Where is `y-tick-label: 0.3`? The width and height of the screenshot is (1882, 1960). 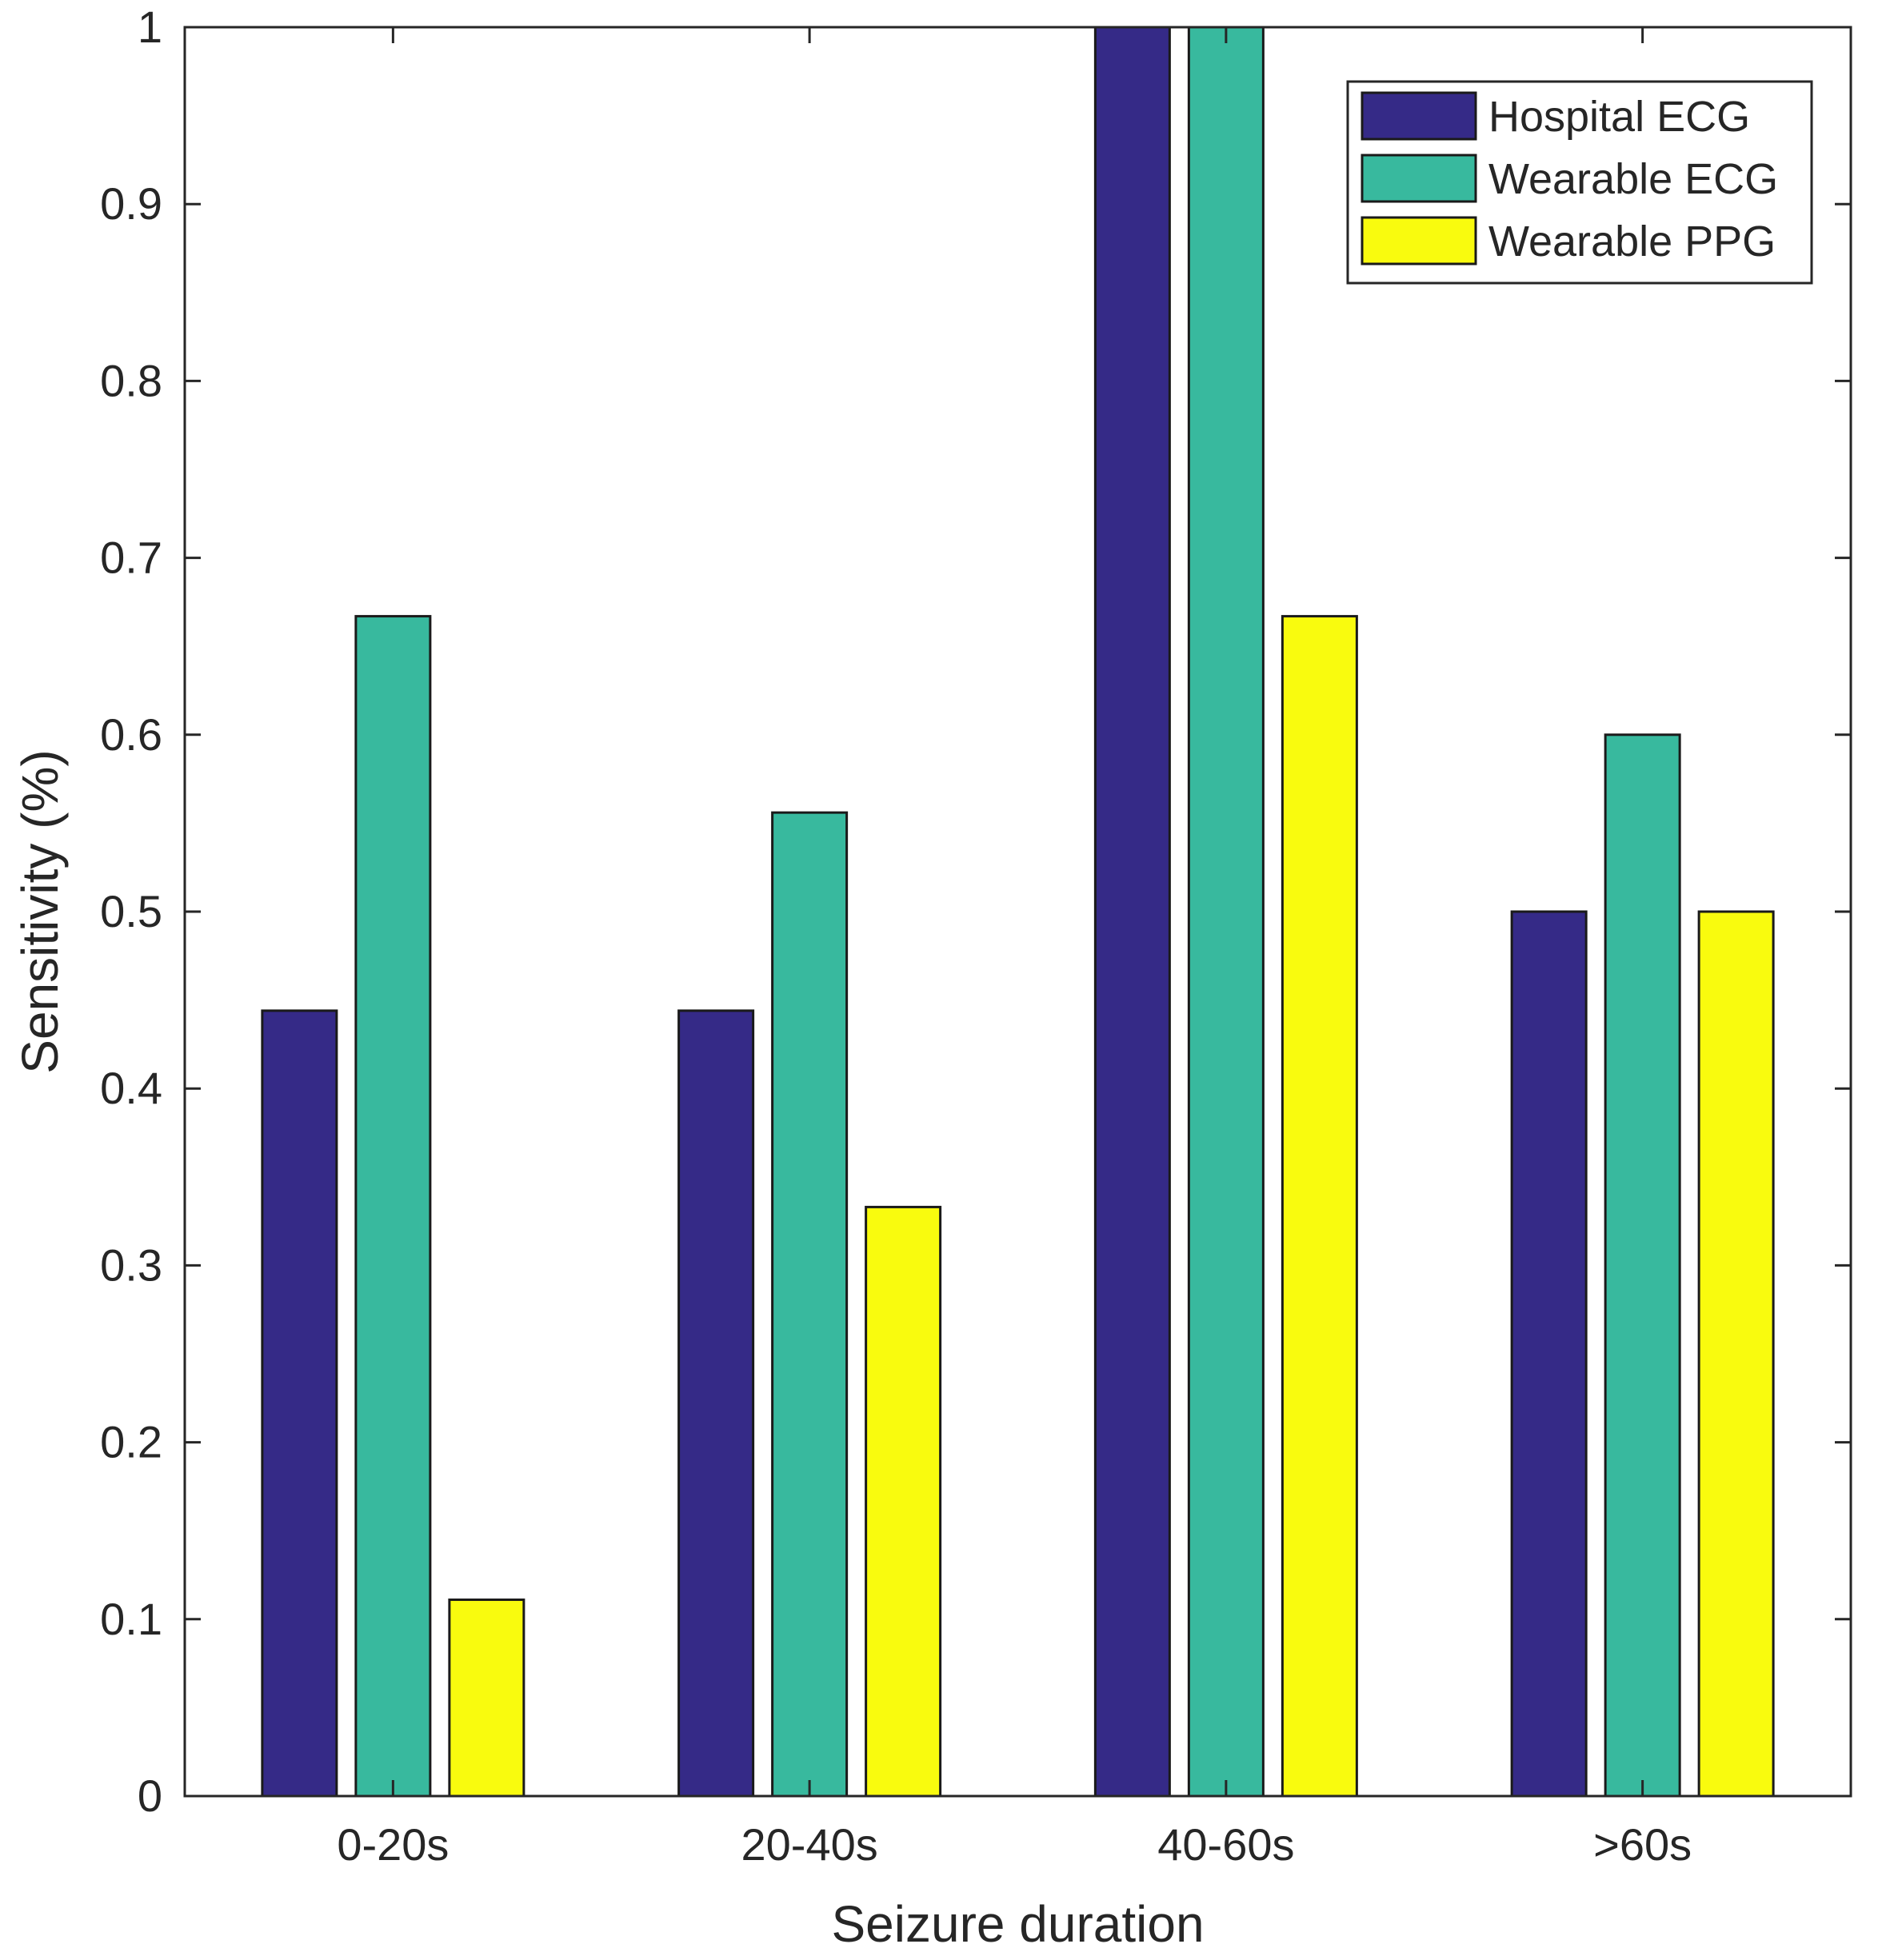 y-tick-label: 0.3 is located at coordinates (131, 1265).